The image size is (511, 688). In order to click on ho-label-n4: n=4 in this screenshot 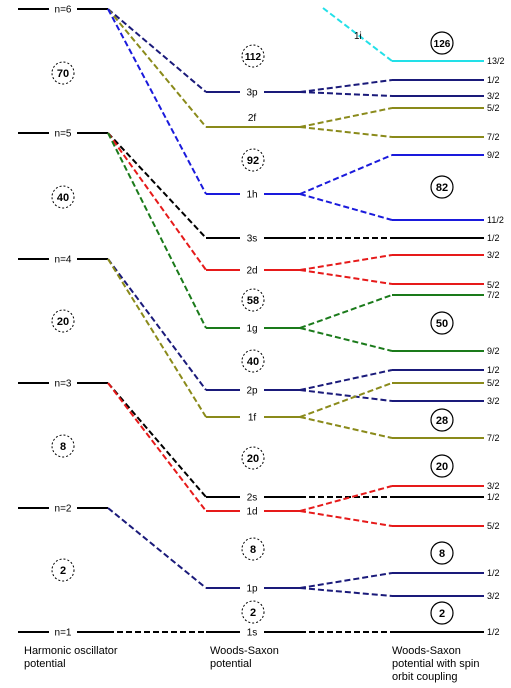, I will do `click(63, 260)`.